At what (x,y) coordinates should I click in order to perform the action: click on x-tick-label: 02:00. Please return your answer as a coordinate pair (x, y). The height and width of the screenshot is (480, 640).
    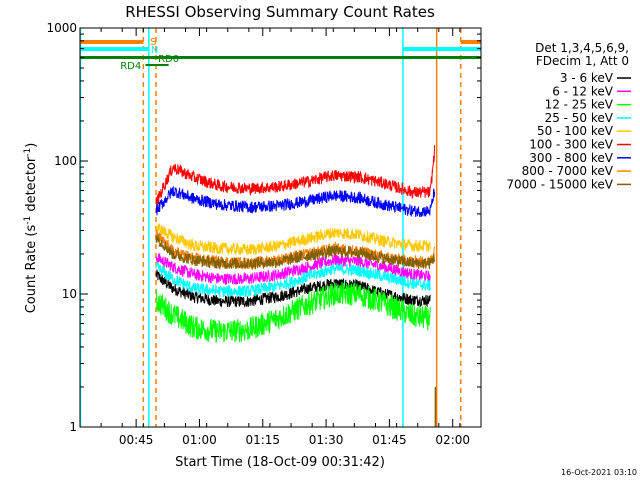
    Looking at the image, I should click on (452, 440).